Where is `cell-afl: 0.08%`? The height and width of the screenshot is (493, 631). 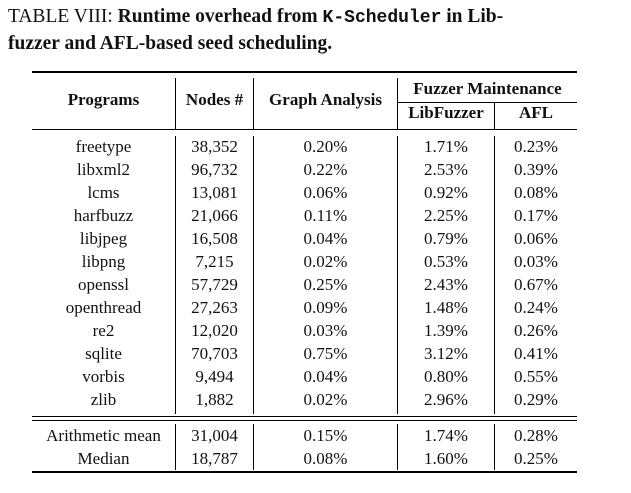 cell-afl: 0.08% is located at coordinates (536, 192).